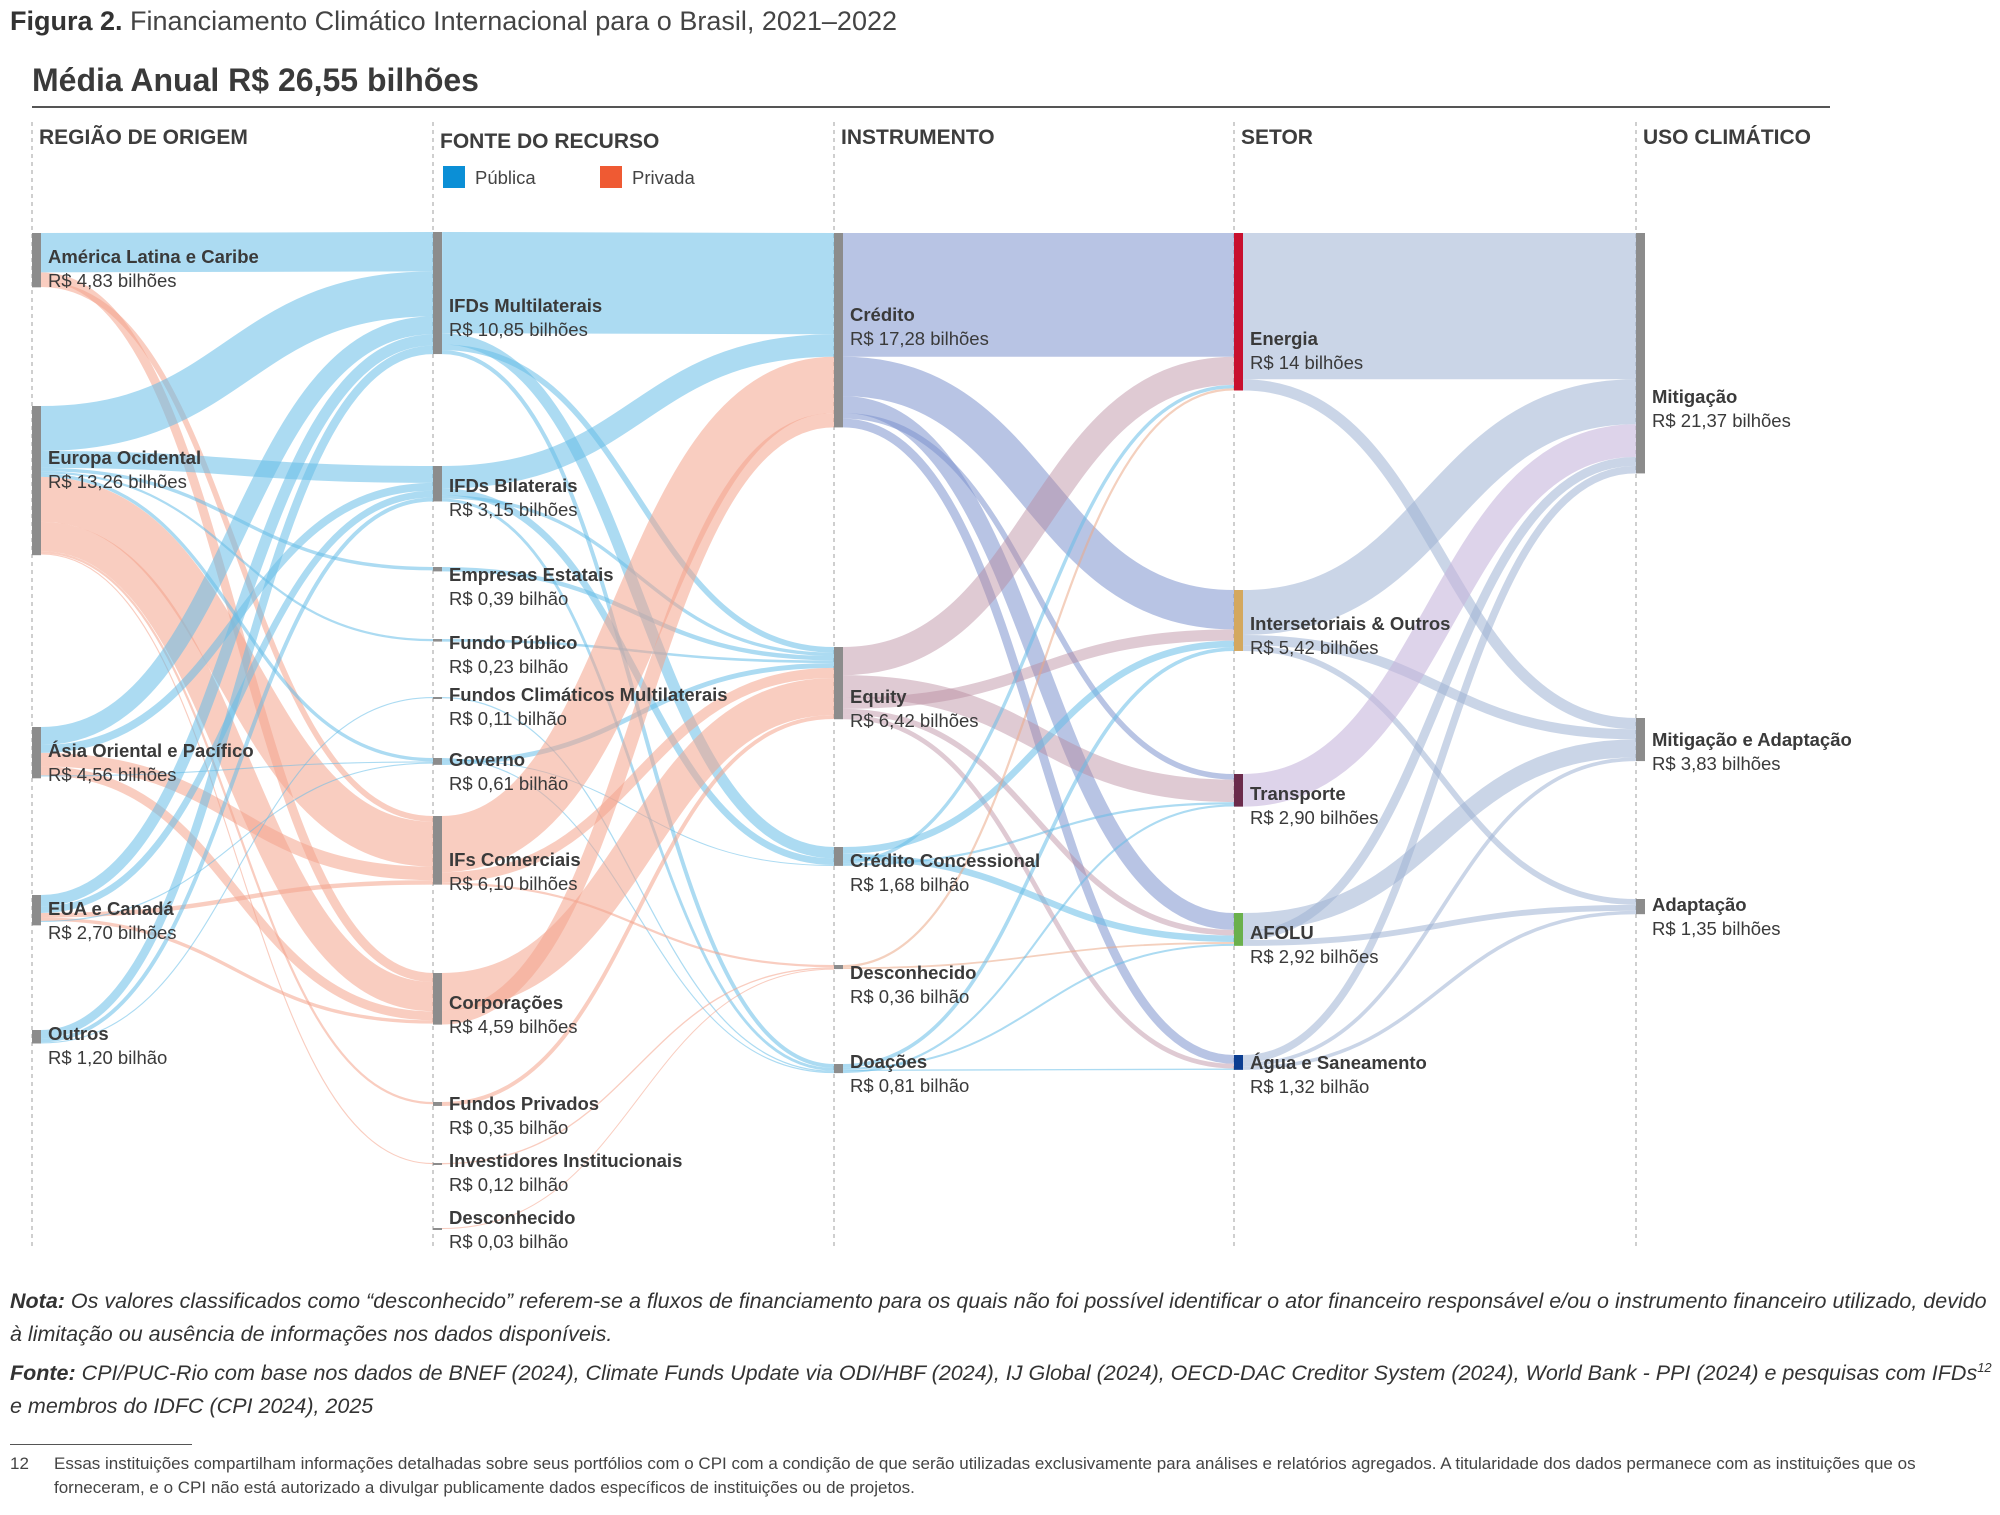  I want to click on node-equity-eq, so click(838, 683).